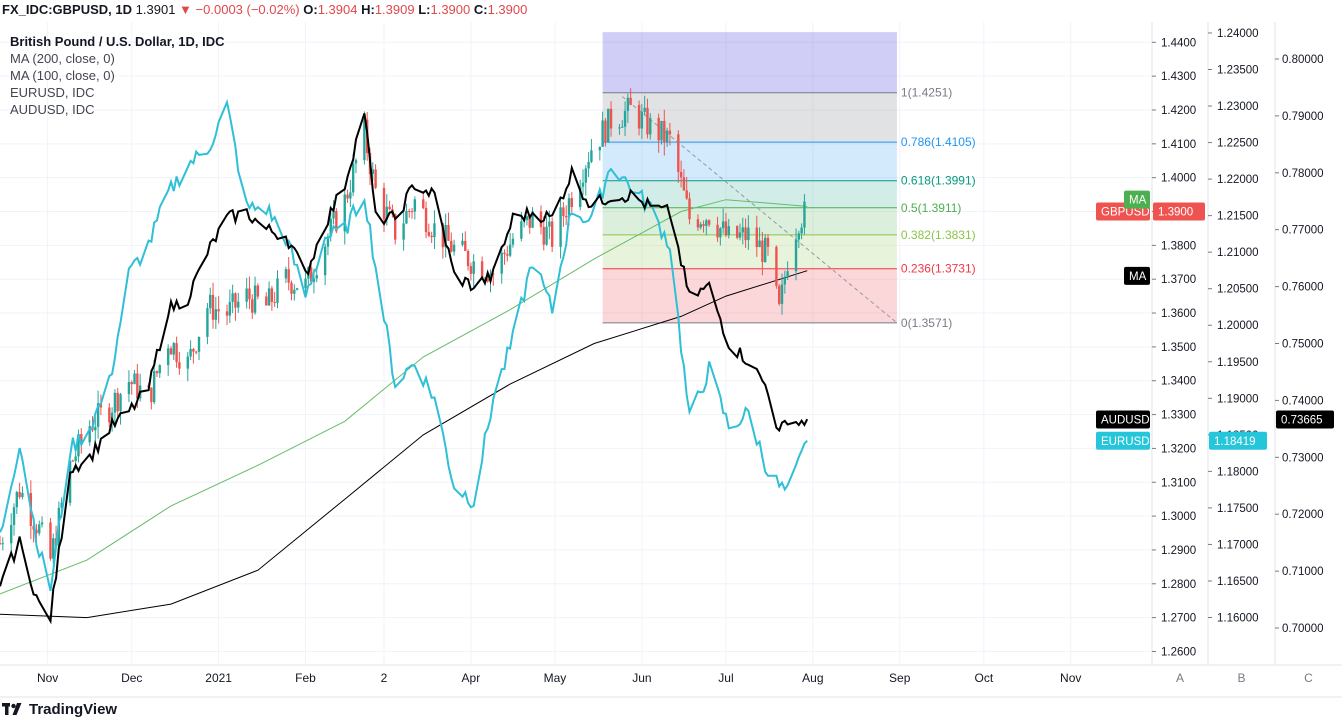 This screenshot has height=722, width=1342. I want to click on fib-extension-zone, so click(749, 62).